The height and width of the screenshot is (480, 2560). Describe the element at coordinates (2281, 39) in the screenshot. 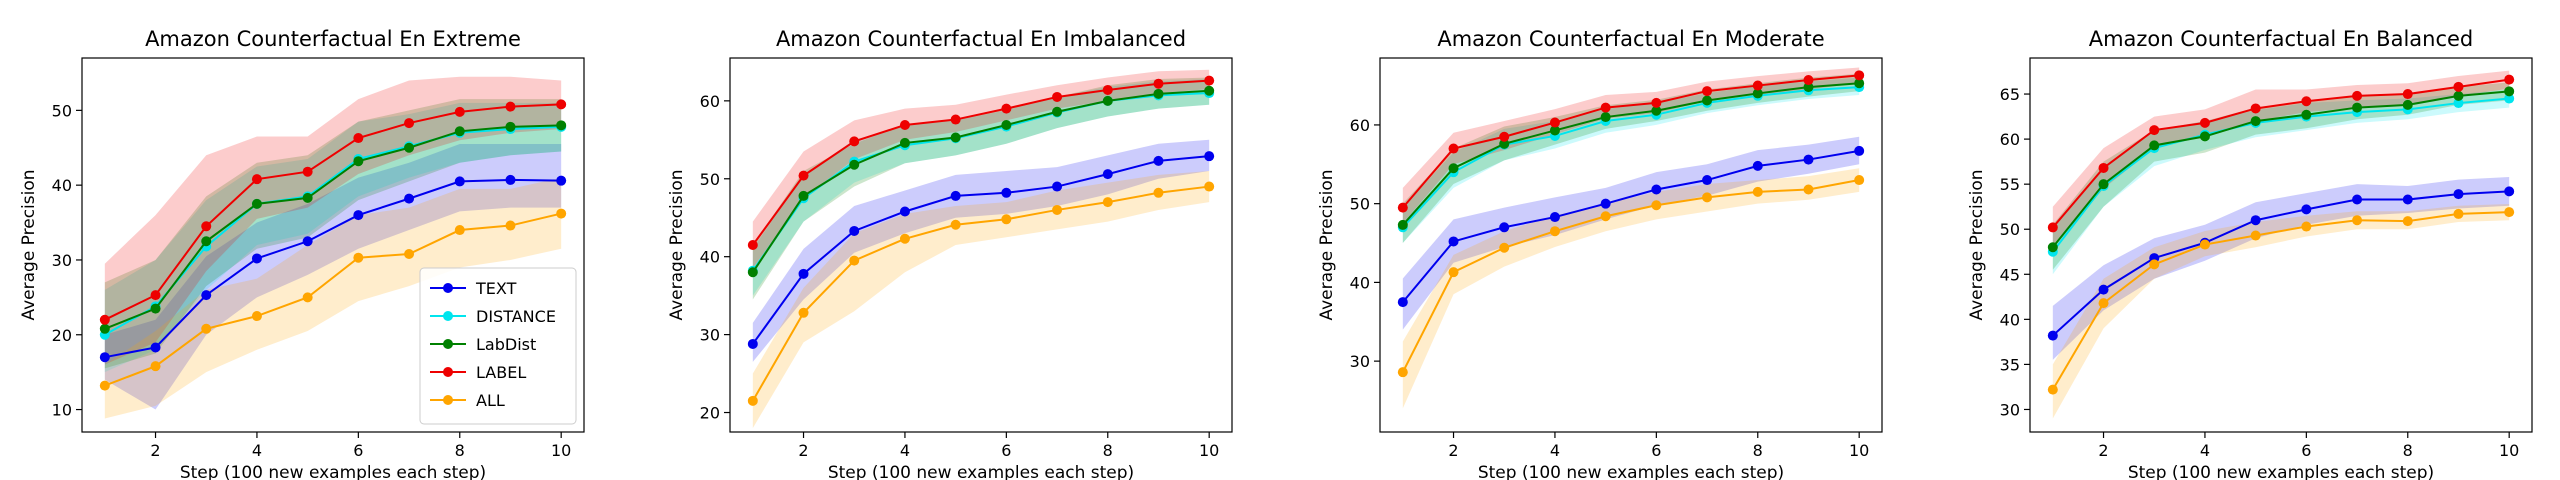

I see `chart-title: Amazon Counterfactual En Balanced` at that location.